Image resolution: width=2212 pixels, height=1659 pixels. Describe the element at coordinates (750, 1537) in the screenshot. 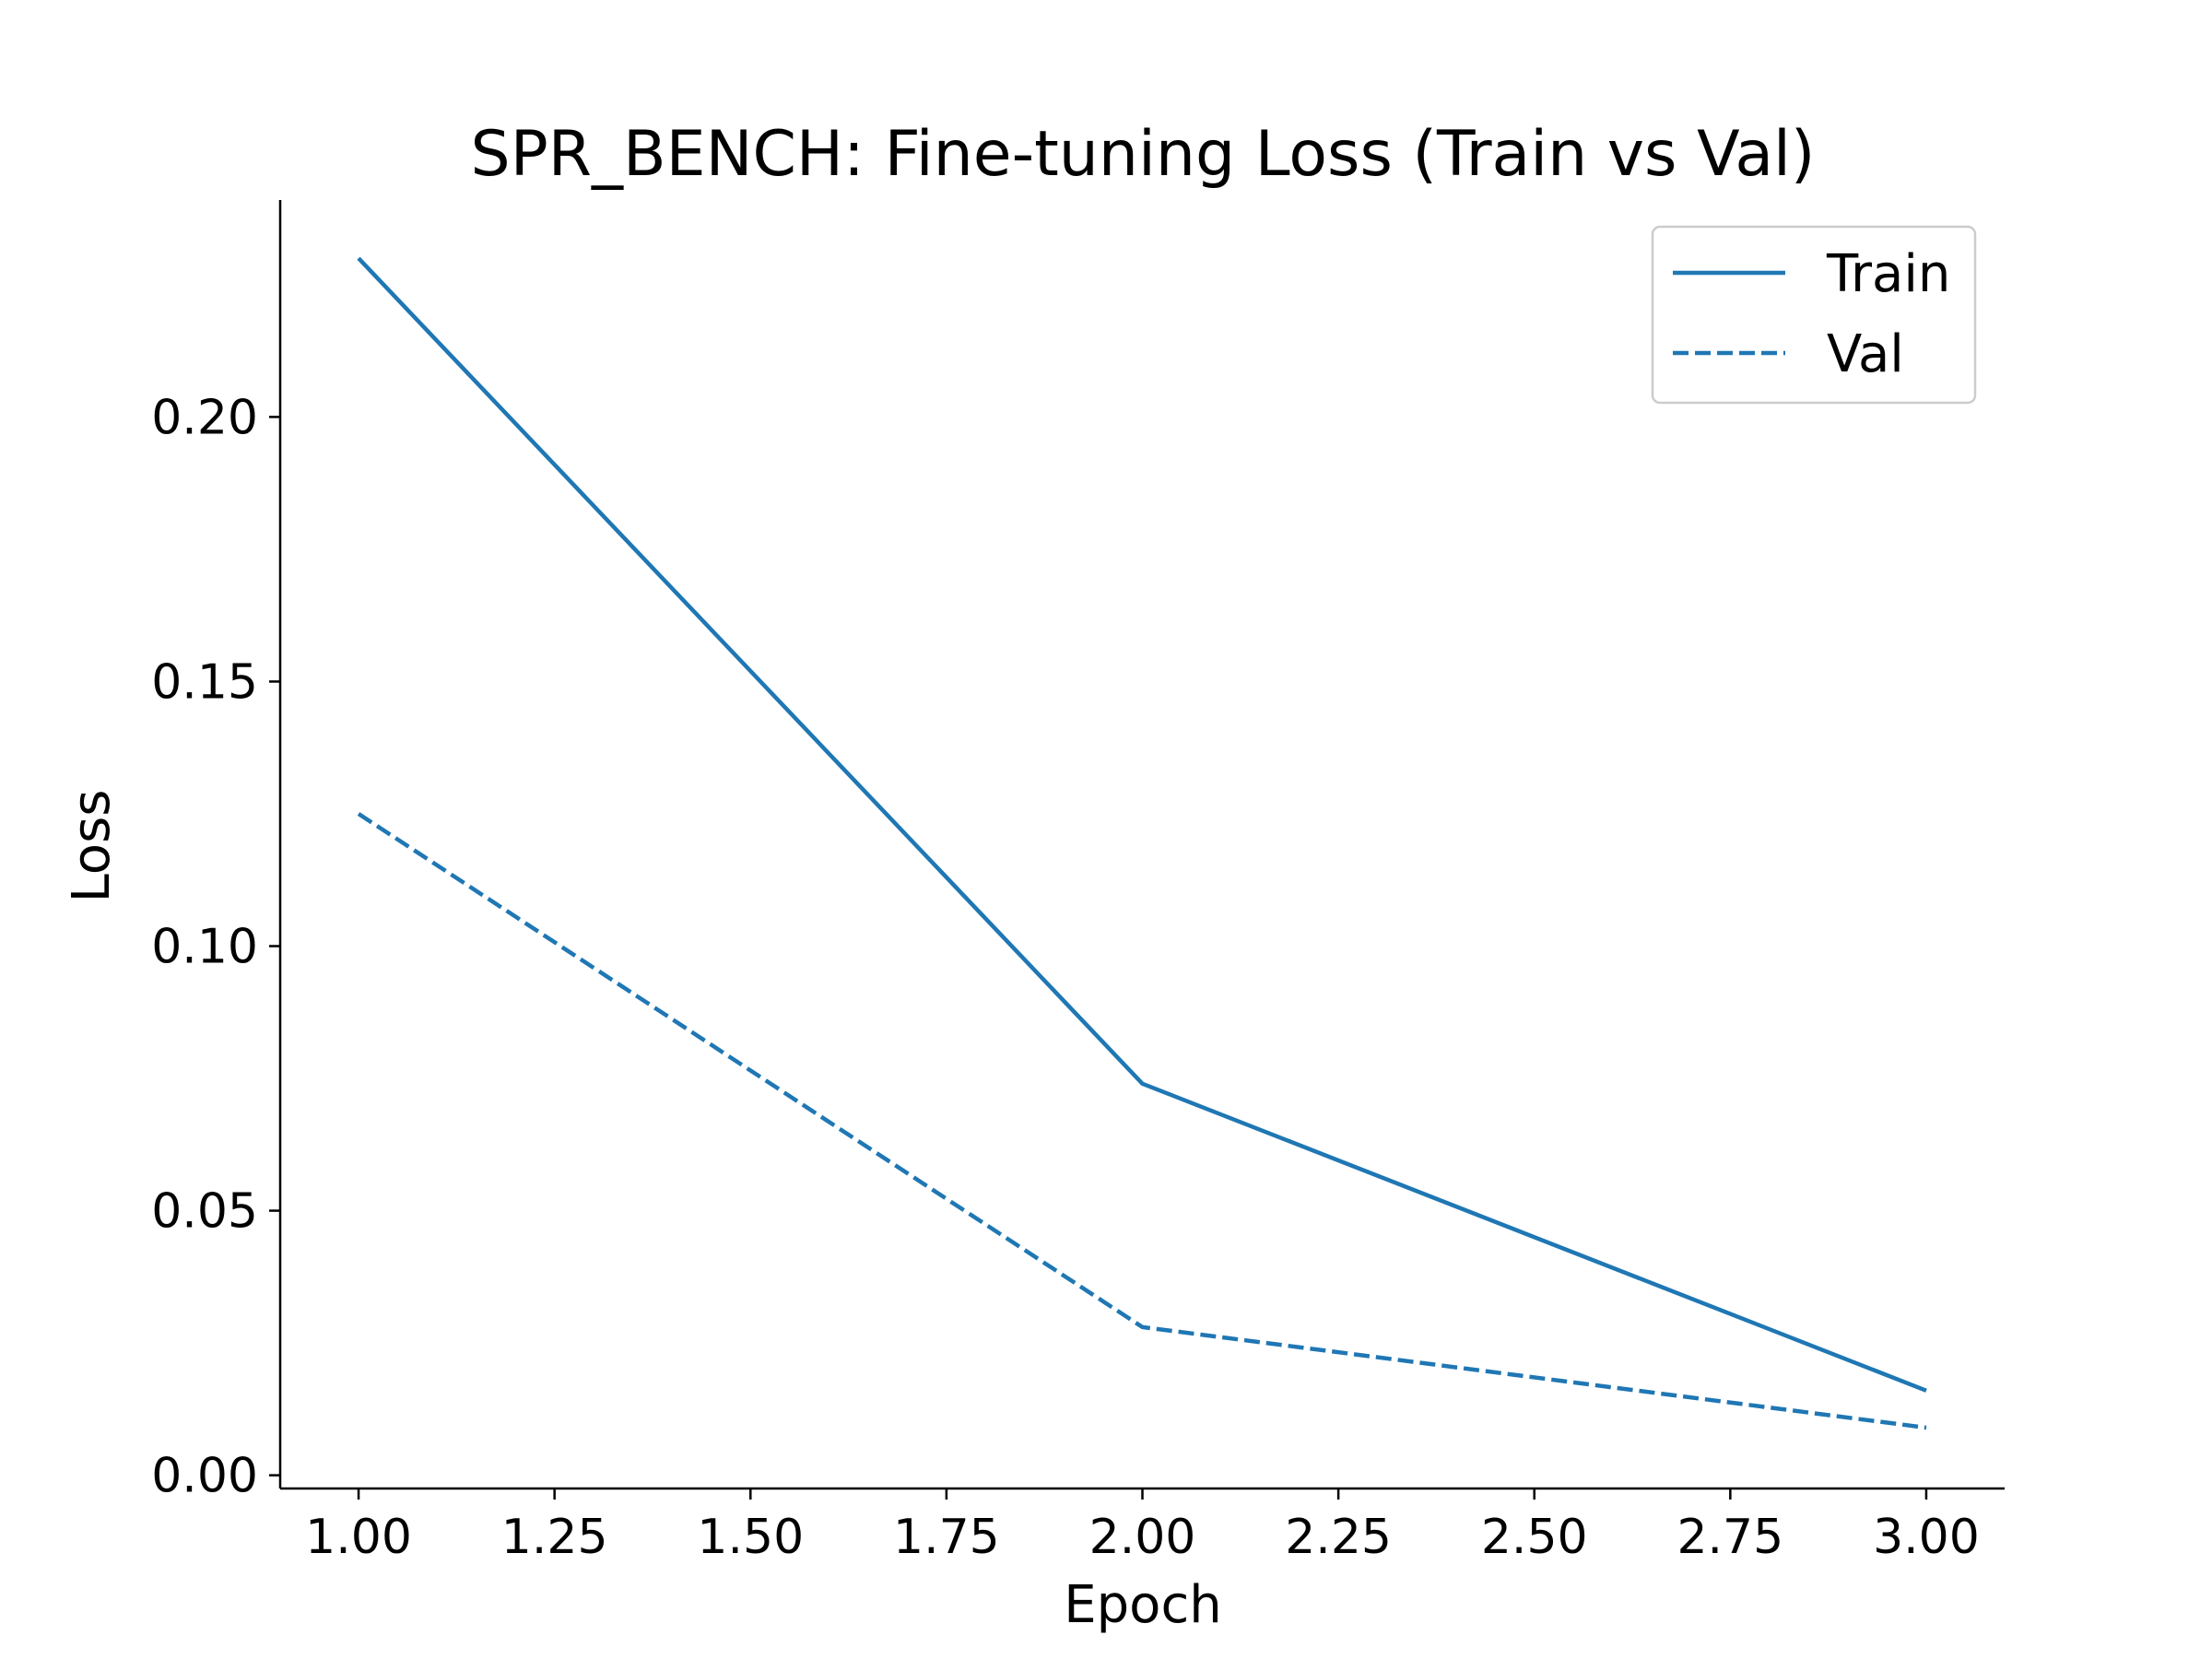

I see `x-tick-label: 1.50` at that location.